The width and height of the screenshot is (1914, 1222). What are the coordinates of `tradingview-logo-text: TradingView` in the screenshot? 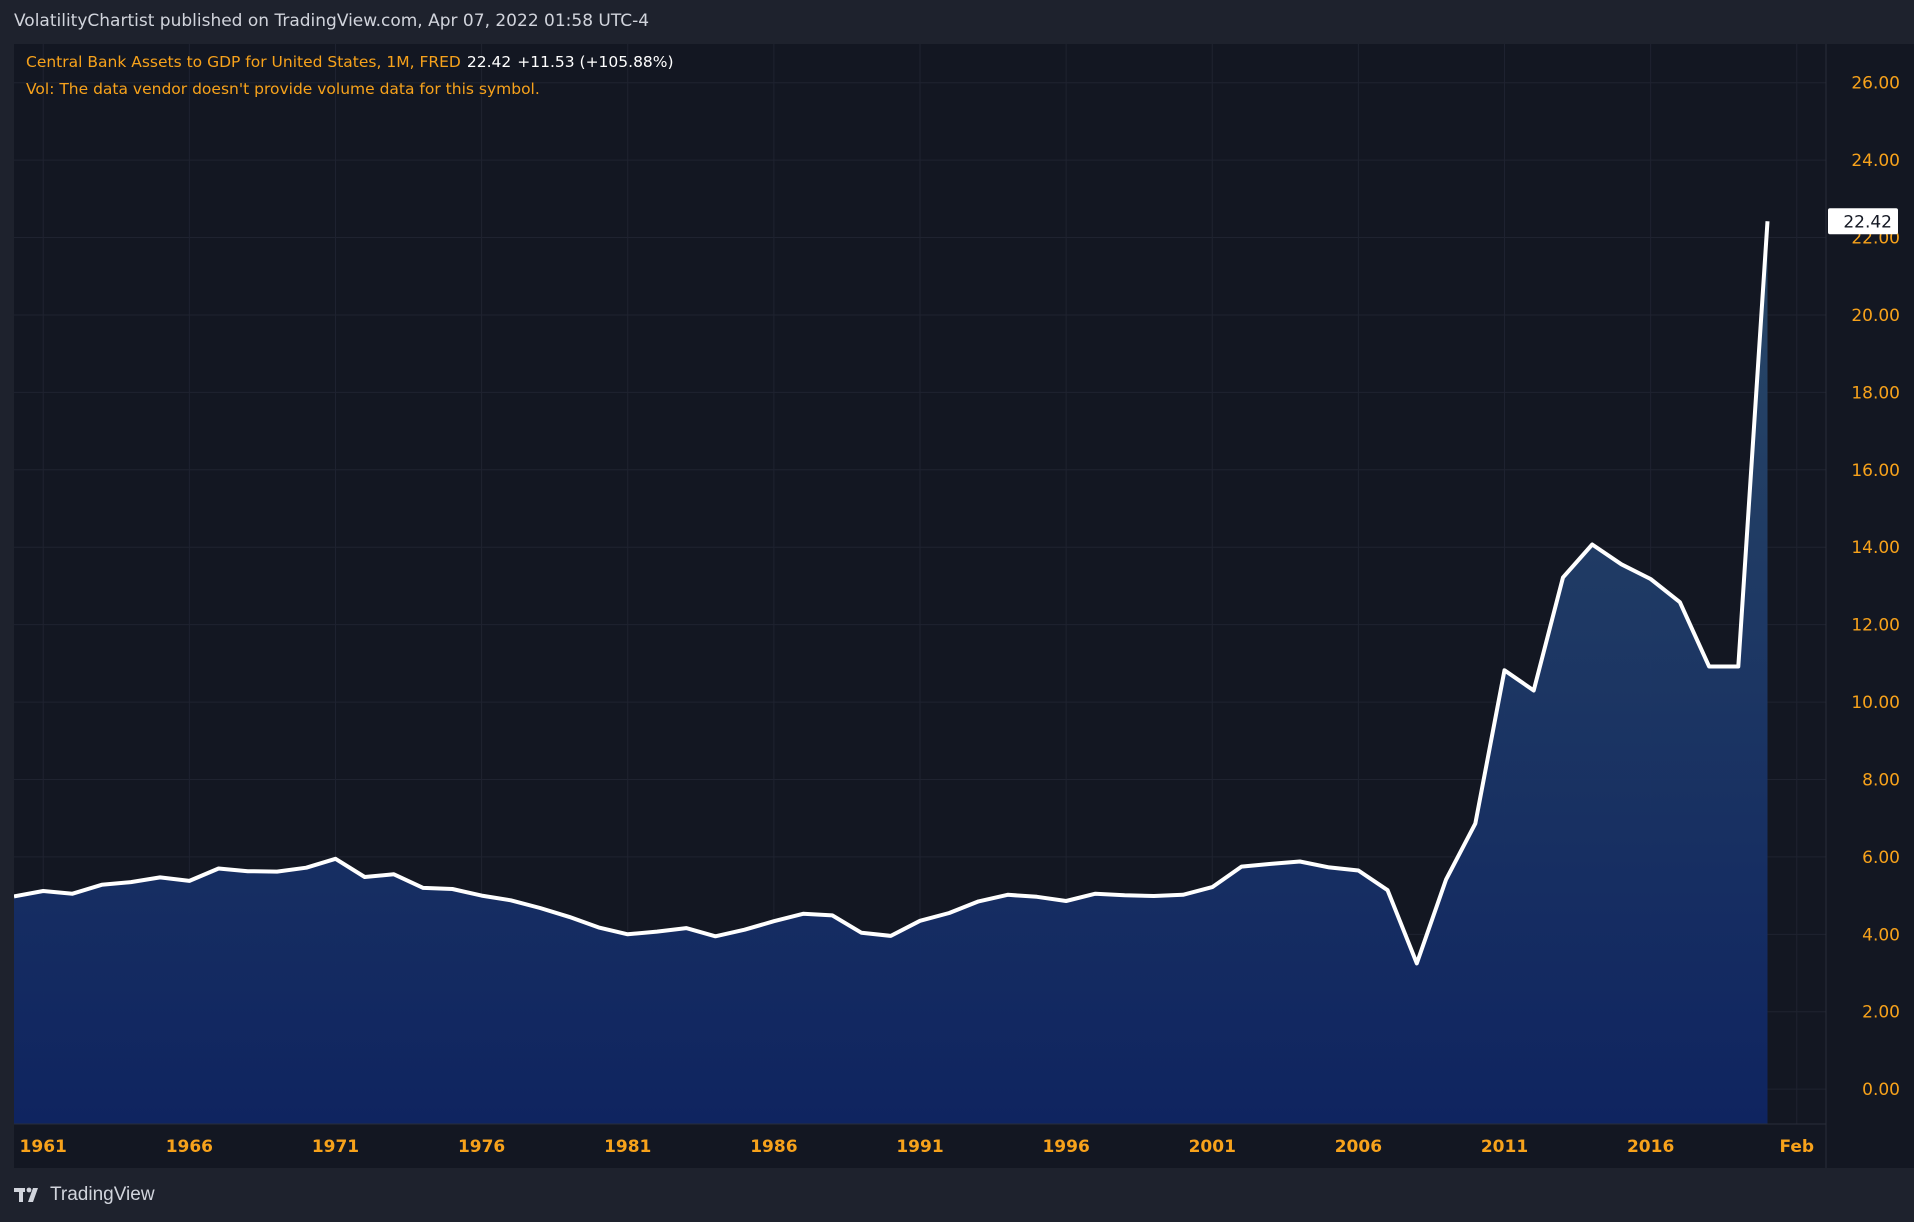 It's located at (102, 1194).